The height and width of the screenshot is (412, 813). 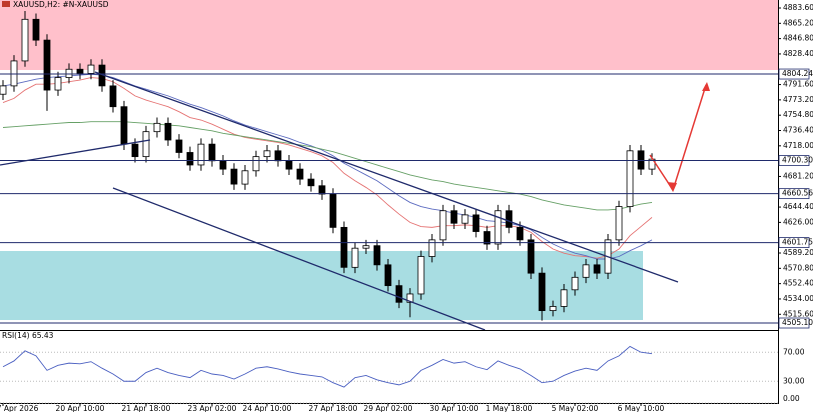 I want to click on y-tick-label: 4791.60, so click(x=798, y=84).